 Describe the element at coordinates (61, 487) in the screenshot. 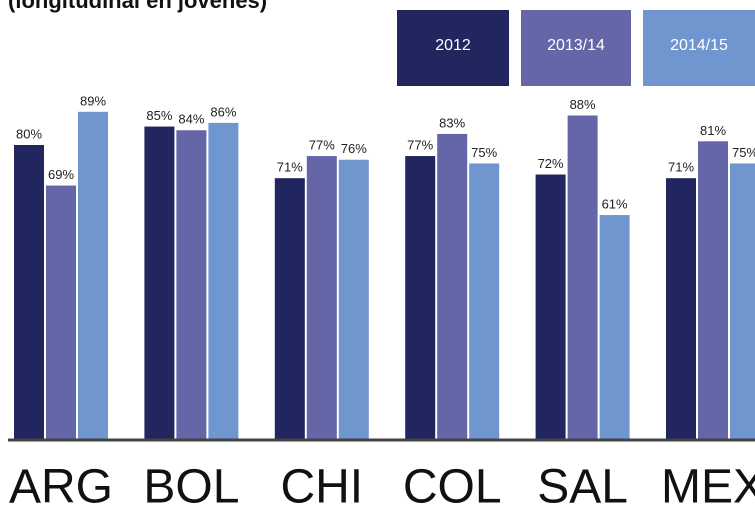

I see `x-tick-label: ARG` at that location.